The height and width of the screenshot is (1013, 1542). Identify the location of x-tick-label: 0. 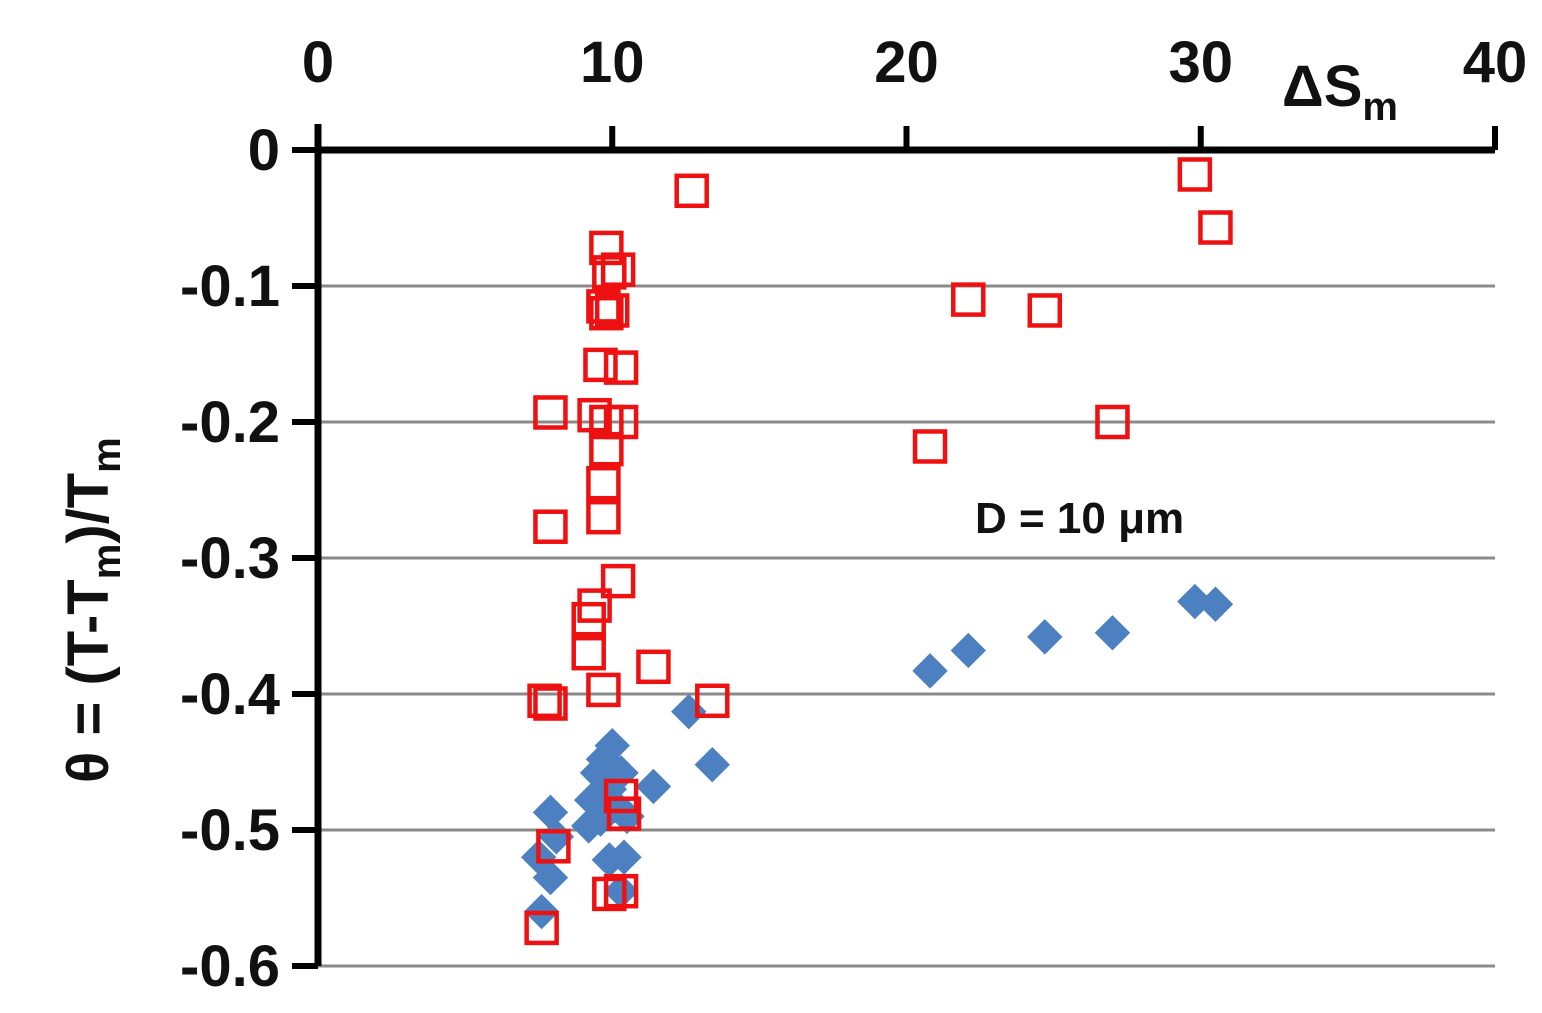
(318, 62).